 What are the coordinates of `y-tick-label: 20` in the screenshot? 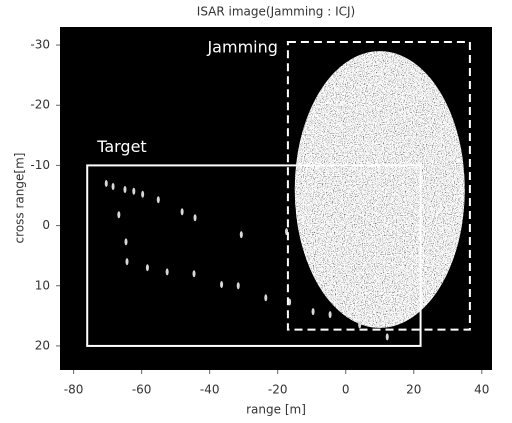 It's located at (42, 345).